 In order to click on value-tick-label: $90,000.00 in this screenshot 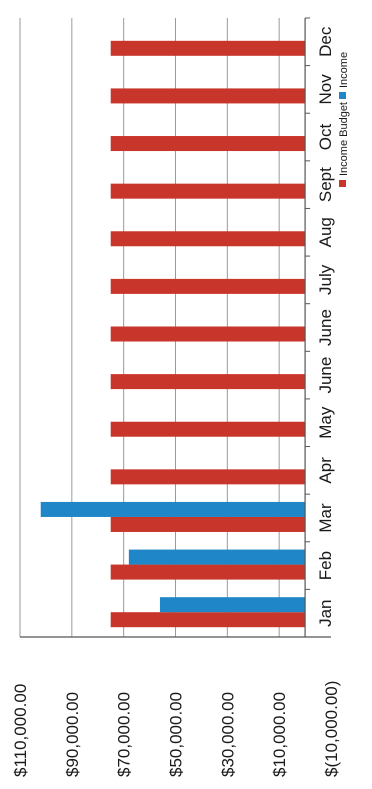, I will do `click(72, 734)`.